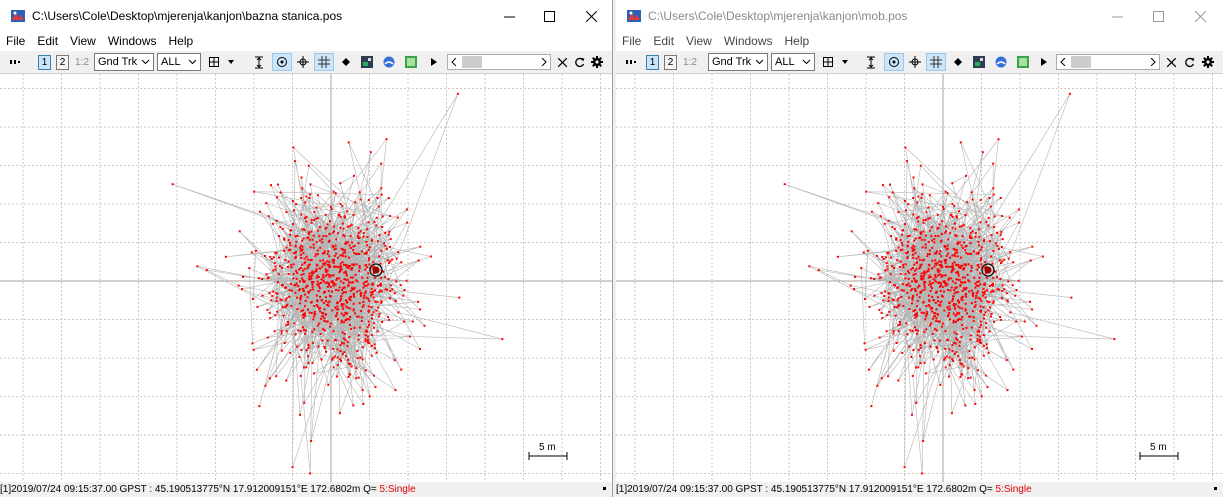 Image resolution: width=1223 pixels, height=497 pixels. Describe the element at coordinates (1153, 62) in the screenshot. I see `scroll-right-icon` at that location.